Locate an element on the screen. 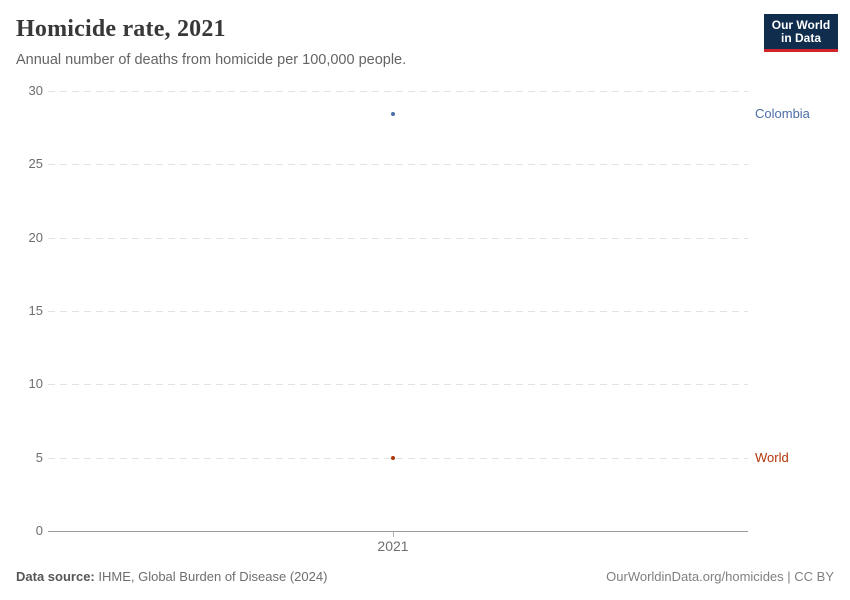  data-source-text: IHME, Global Burden of Disease (2024) is located at coordinates (213, 576).